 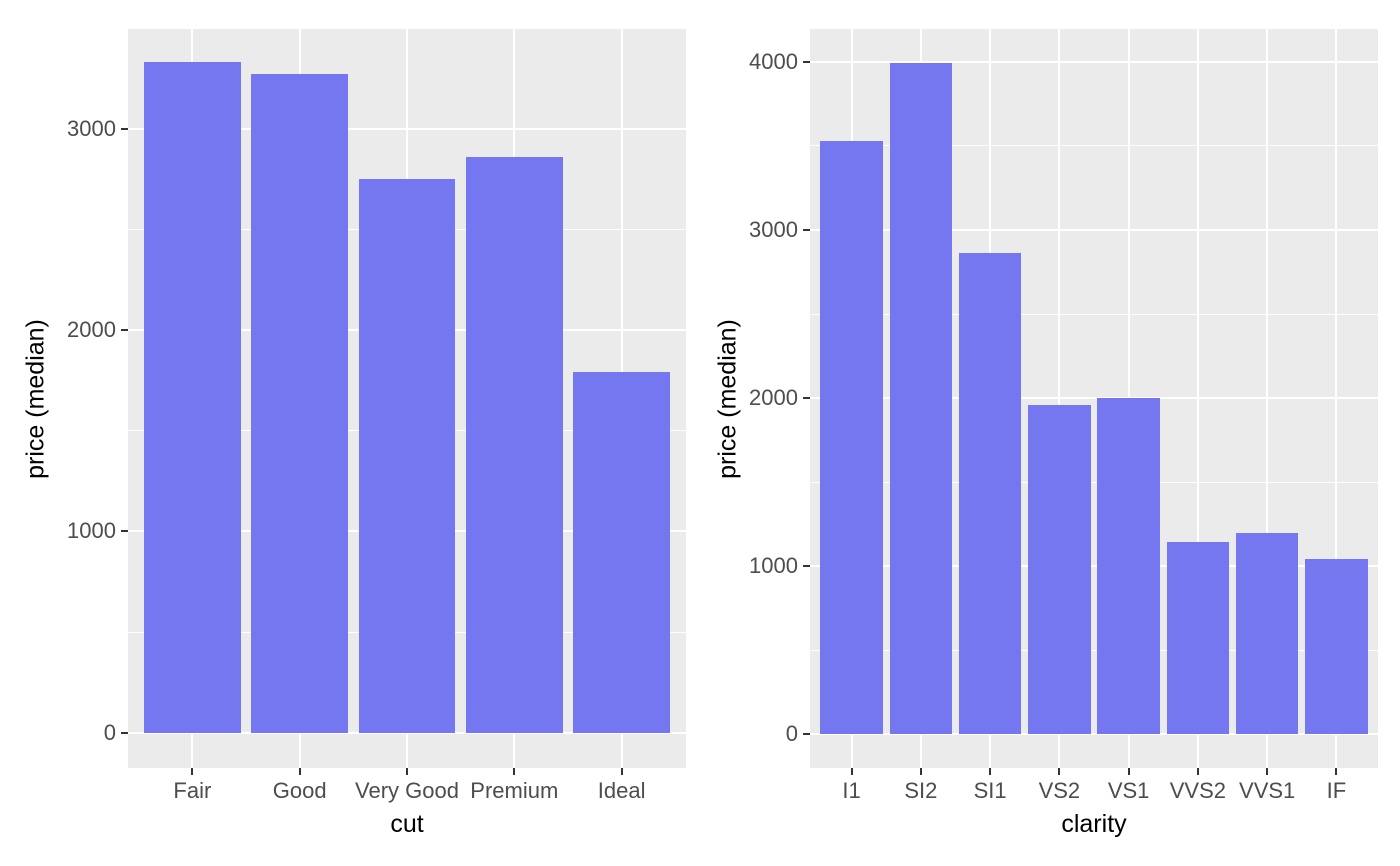 What do you see at coordinates (1128, 790) in the screenshot?
I see `x-tick-label: VS1` at bounding box center [1128, 790].